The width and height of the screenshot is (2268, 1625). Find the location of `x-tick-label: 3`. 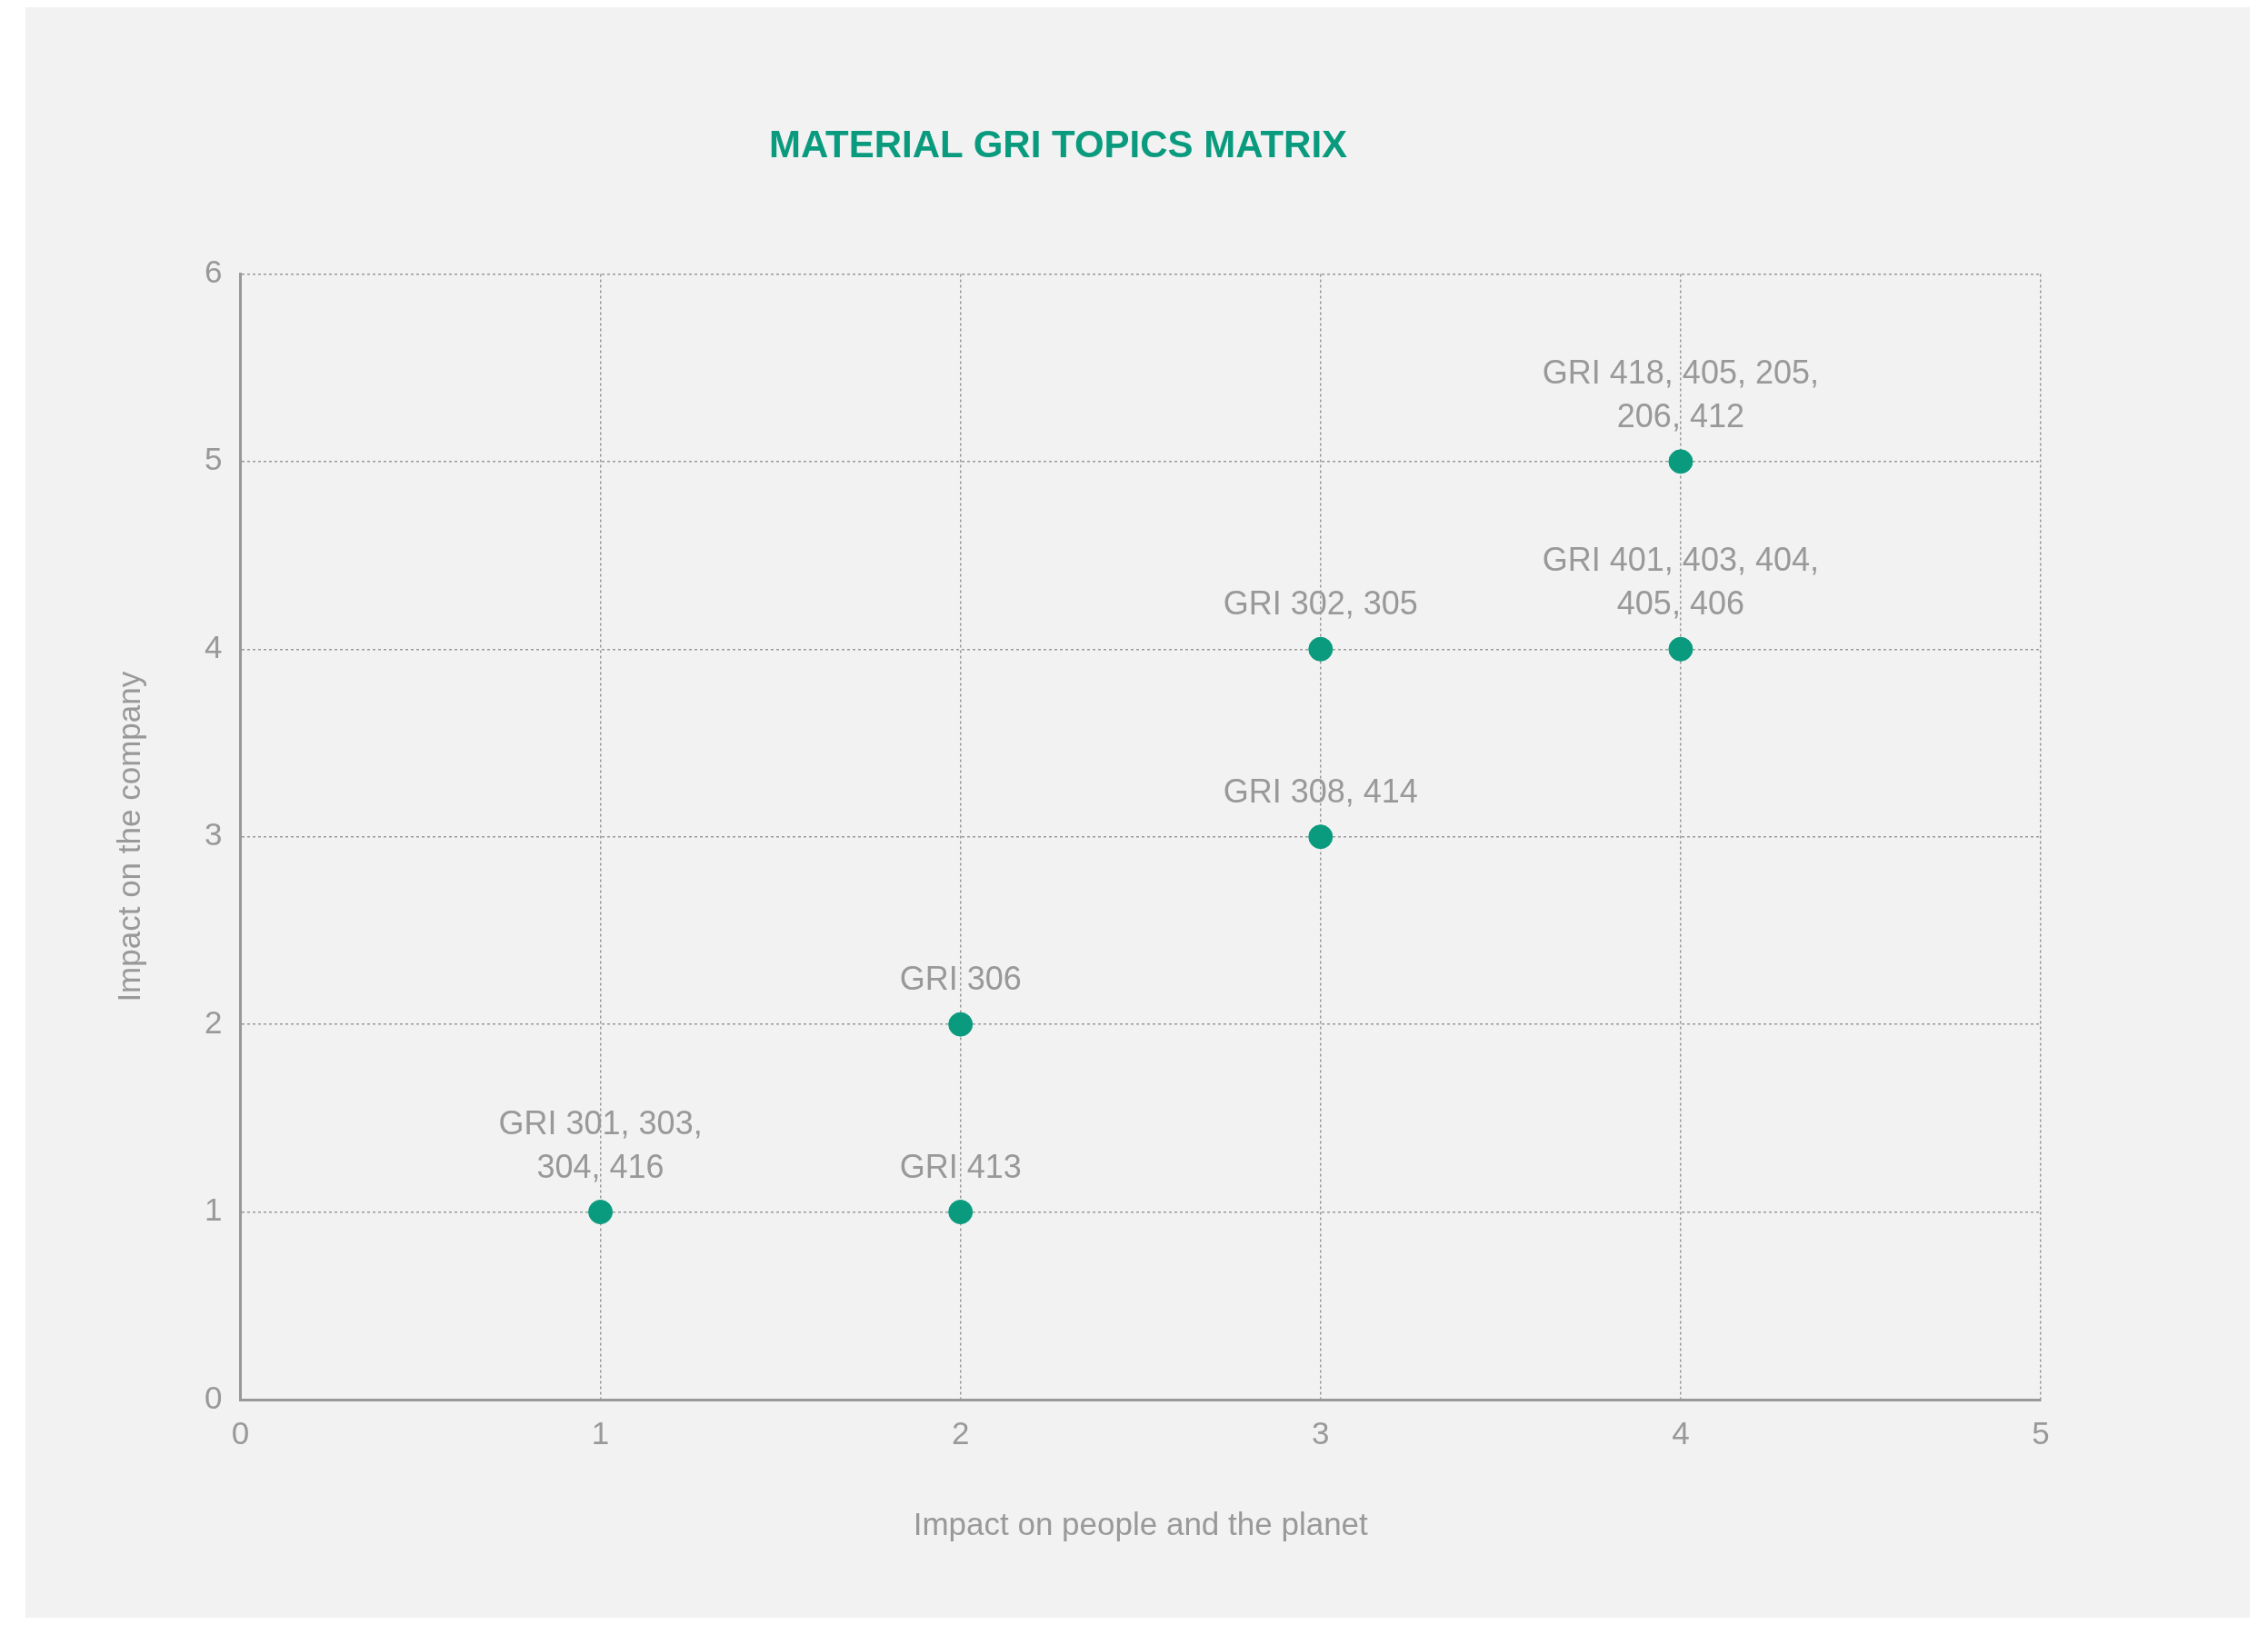

x-tick-label: 3 is located at coordinates (1321, 1432).